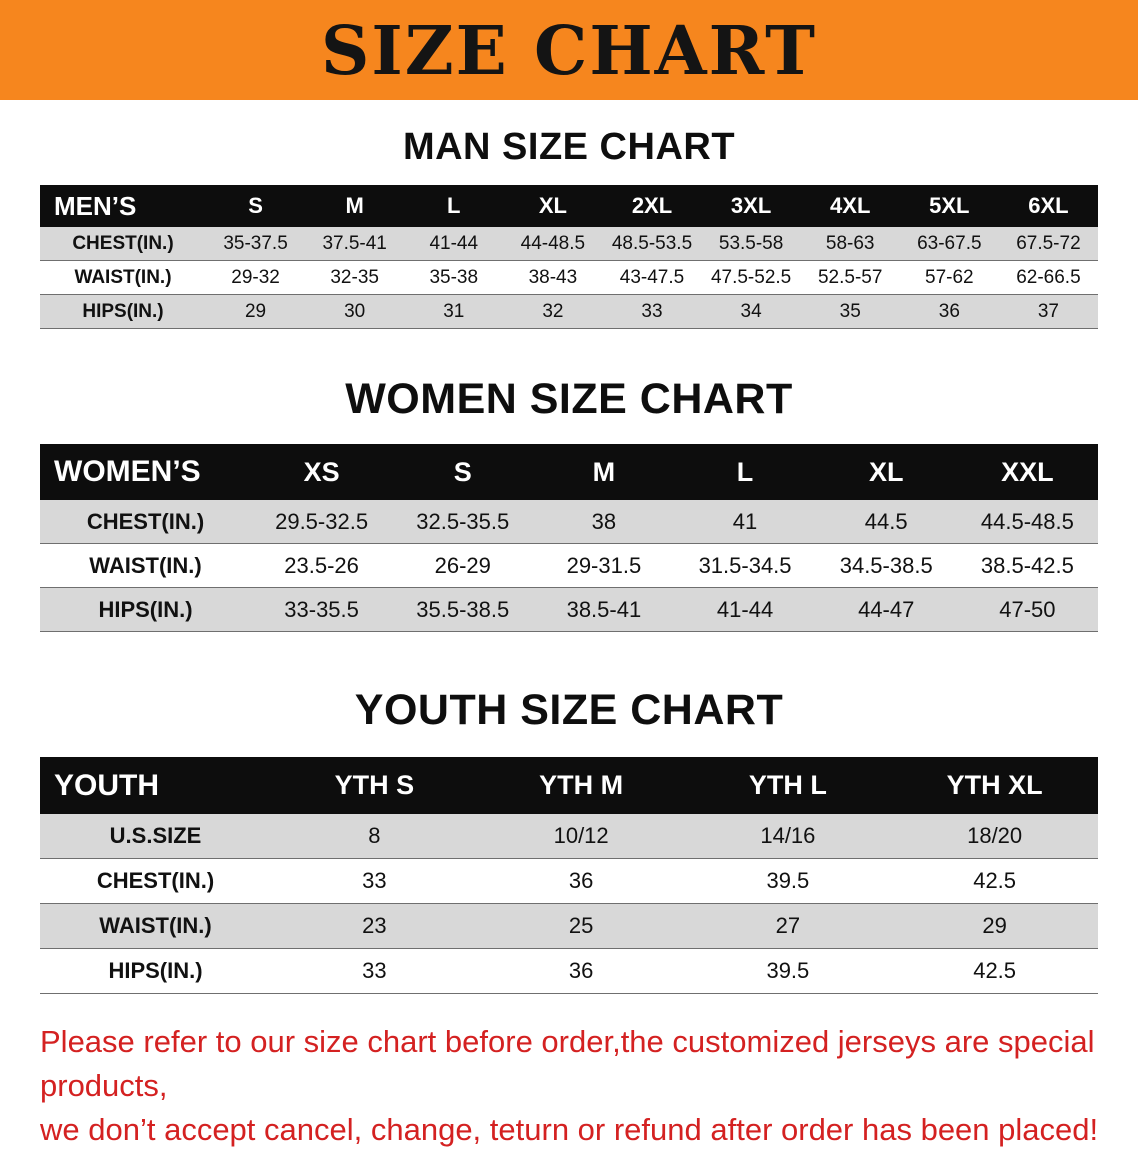  I want to click on value-cell: 32, so click(553, 311).